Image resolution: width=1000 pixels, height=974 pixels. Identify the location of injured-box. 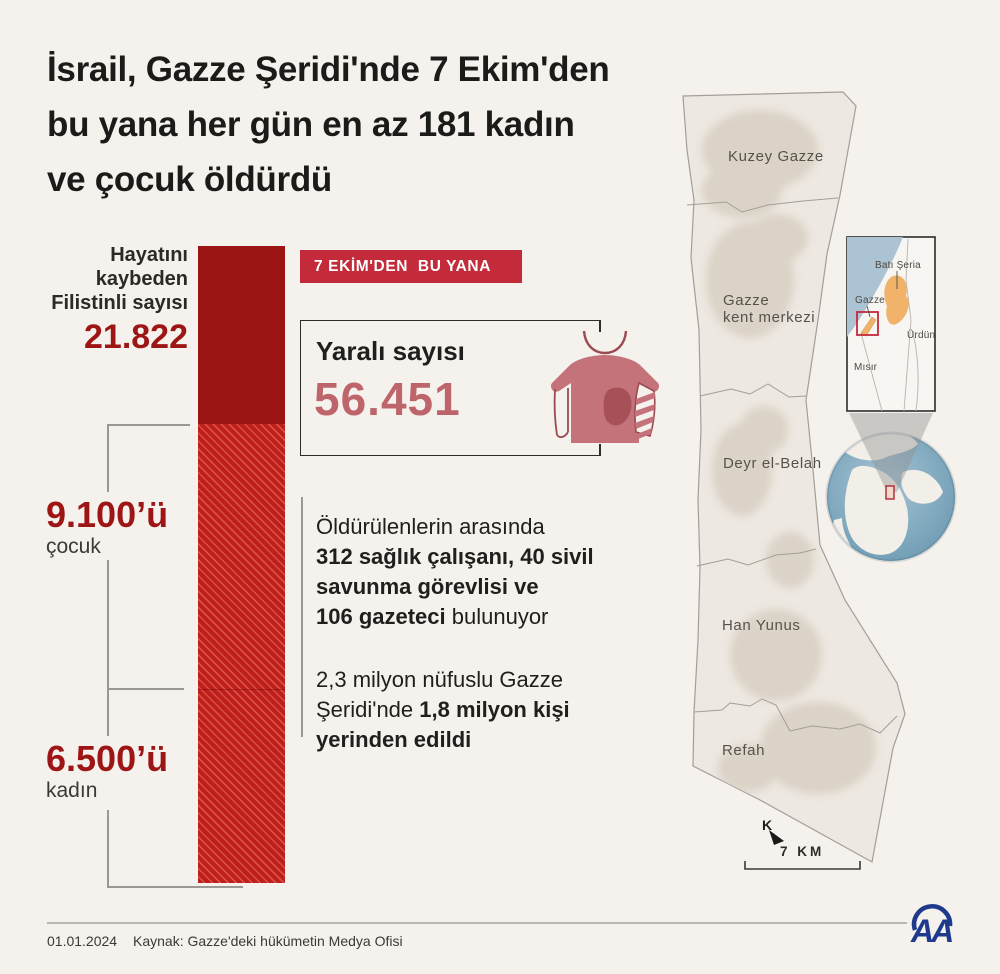
(450, 388).